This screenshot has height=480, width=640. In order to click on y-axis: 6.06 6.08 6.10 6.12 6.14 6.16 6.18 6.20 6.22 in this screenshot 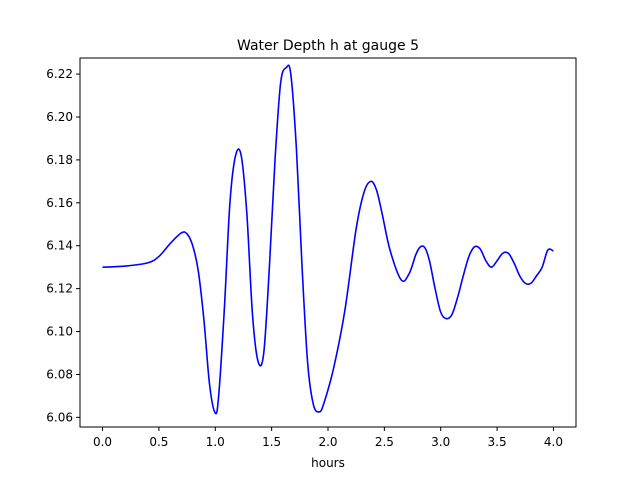, I will do `click(63, 245)`.